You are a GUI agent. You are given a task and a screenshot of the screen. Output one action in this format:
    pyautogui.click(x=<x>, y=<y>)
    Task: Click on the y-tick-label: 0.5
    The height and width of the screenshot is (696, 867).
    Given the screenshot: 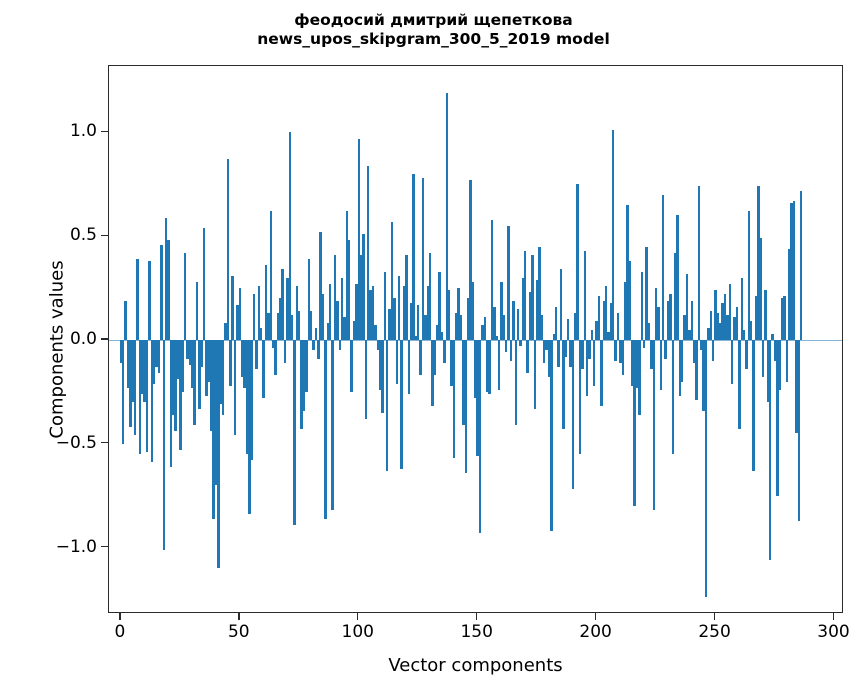 What is the action you would take?
    pyautogui.click(x=83, y=235)
    